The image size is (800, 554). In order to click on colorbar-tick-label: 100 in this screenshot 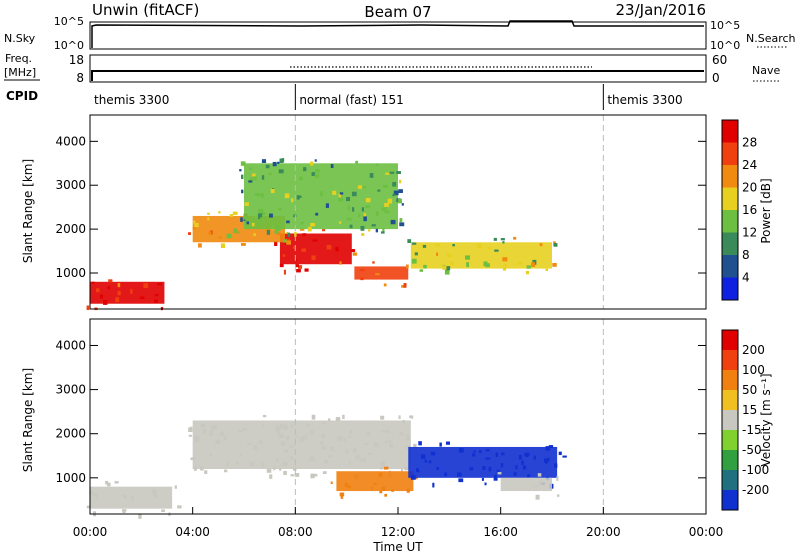, I will do `click(753, 370)`.